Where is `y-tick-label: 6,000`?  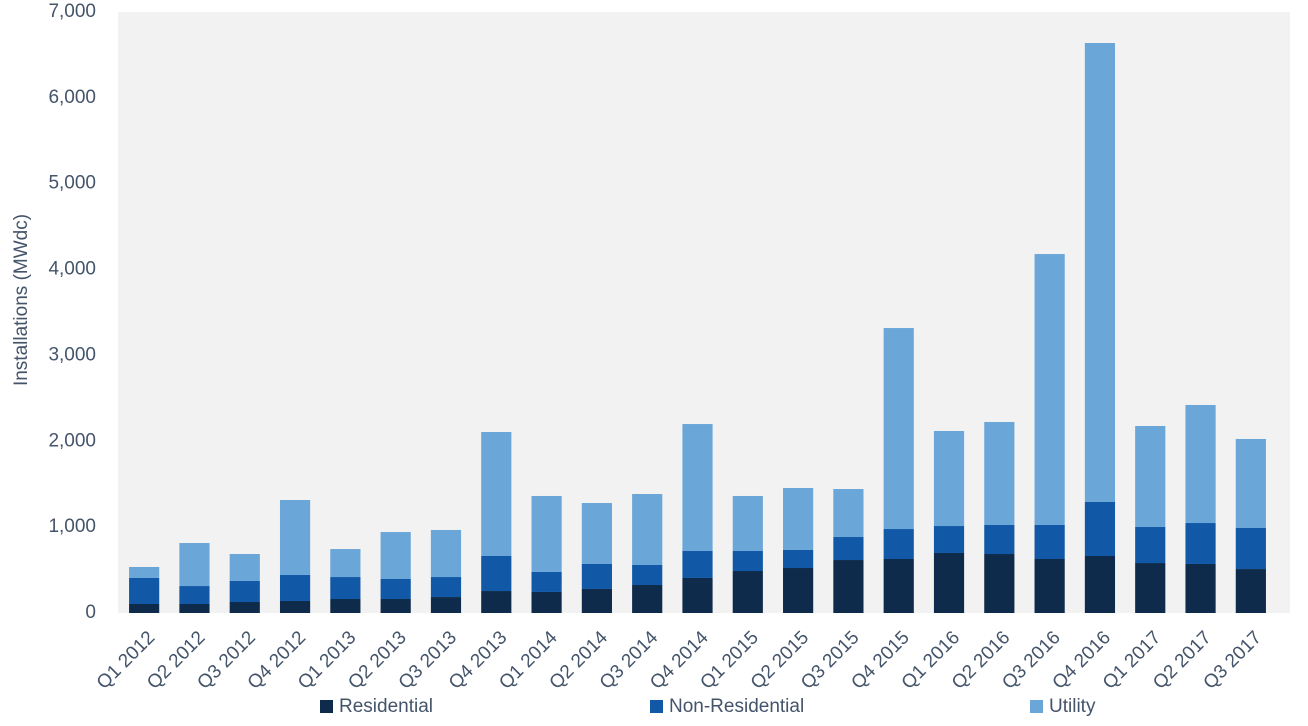
y-tick-label: 6,000 is located at coordinates (72, 97).